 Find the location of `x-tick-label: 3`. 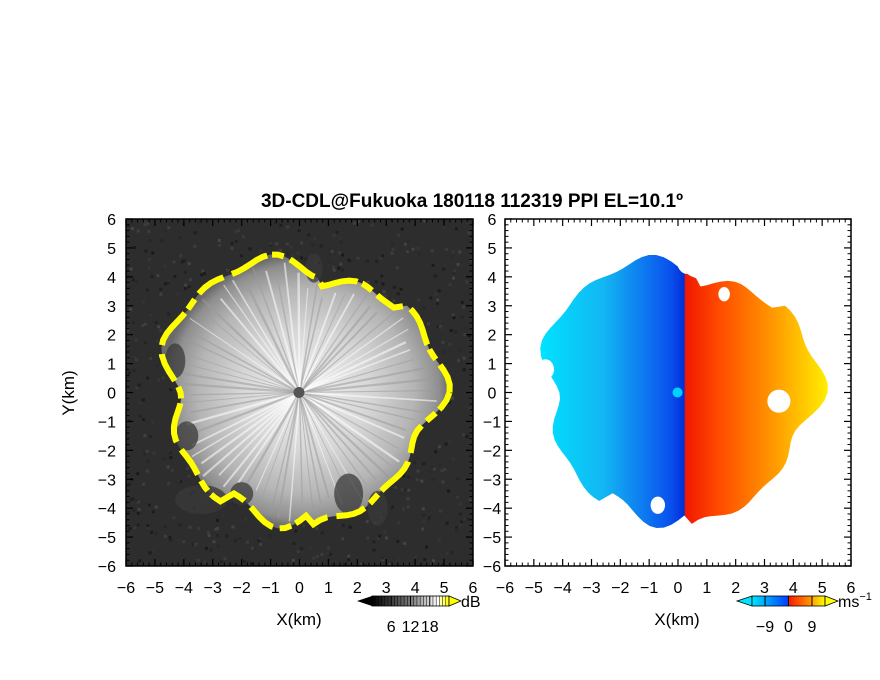

x-tick-label: 3 is located at coordinates (764, 588).